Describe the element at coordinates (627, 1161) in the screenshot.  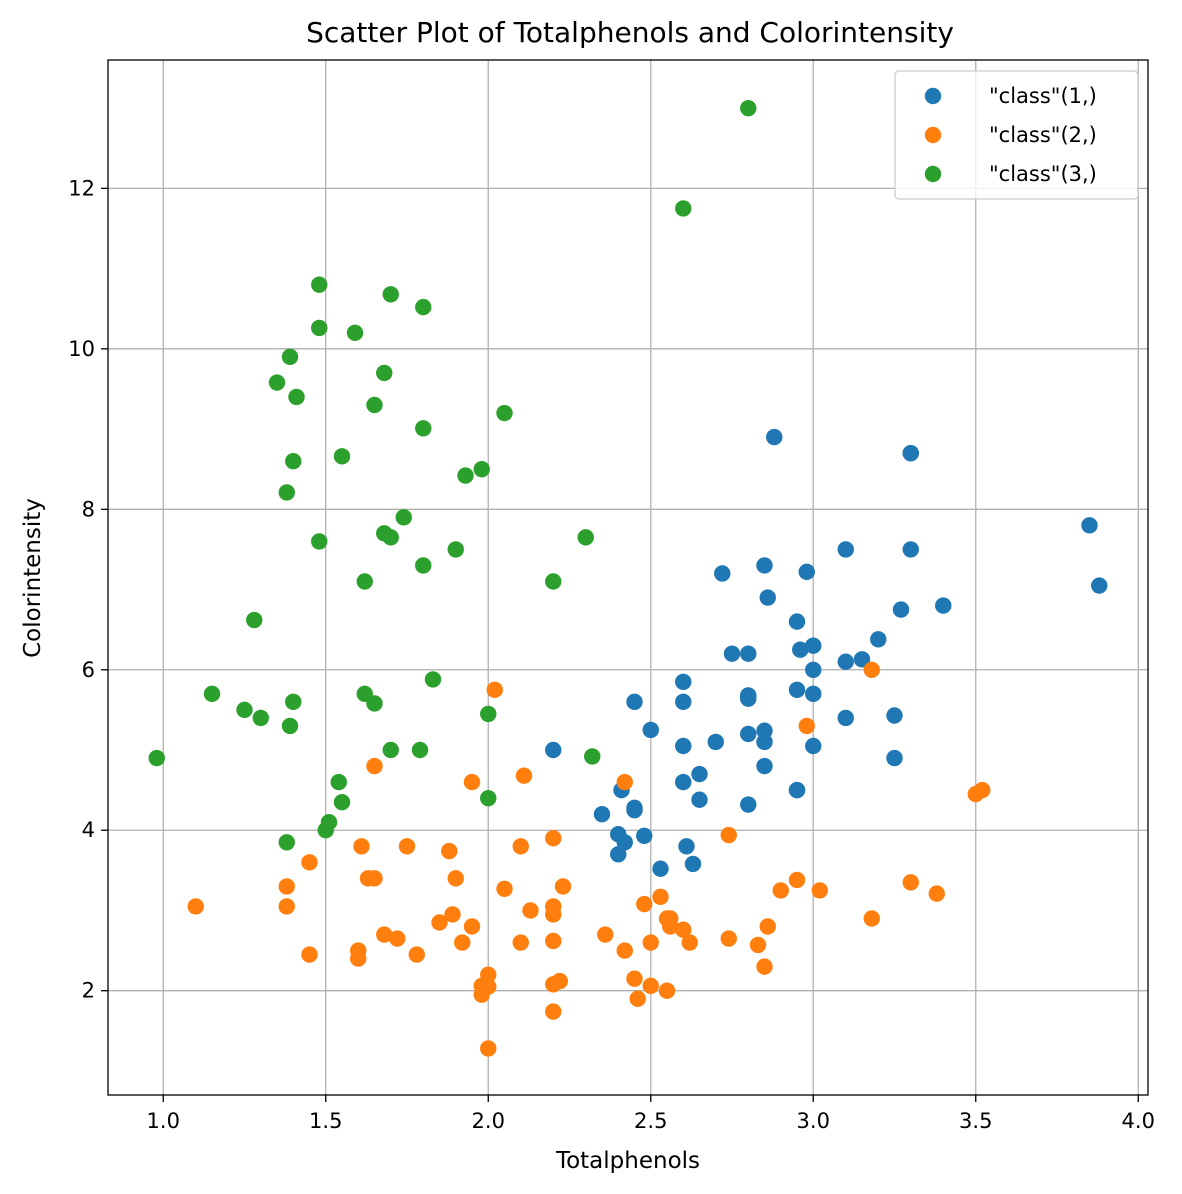
I see `x-axis-label: Totalphenols` at that location.